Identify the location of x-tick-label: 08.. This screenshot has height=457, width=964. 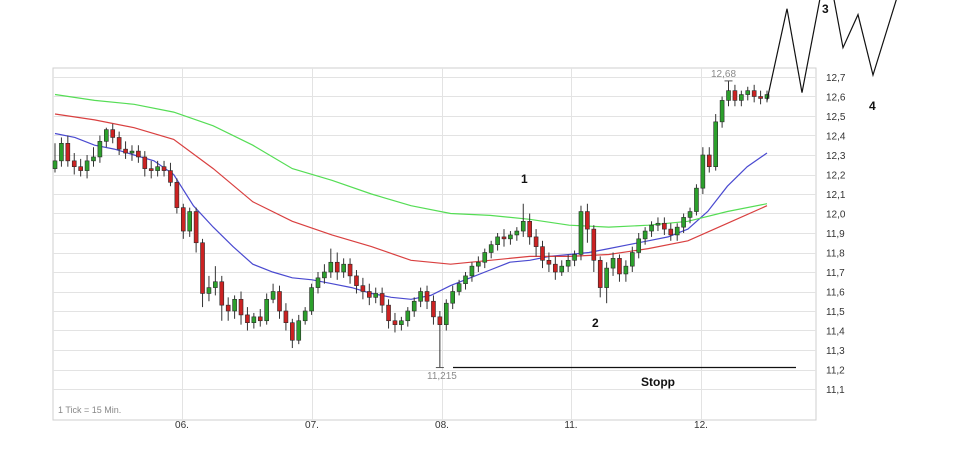
(442, 425).